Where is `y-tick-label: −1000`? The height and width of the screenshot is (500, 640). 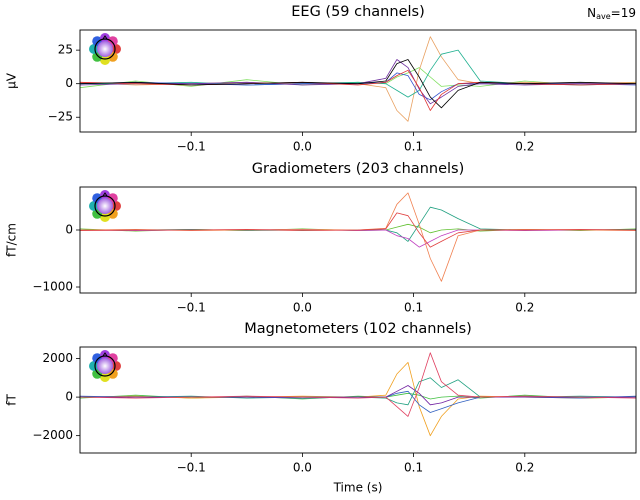 y-tick-label: −1000 is located at coordinates (52, 287).